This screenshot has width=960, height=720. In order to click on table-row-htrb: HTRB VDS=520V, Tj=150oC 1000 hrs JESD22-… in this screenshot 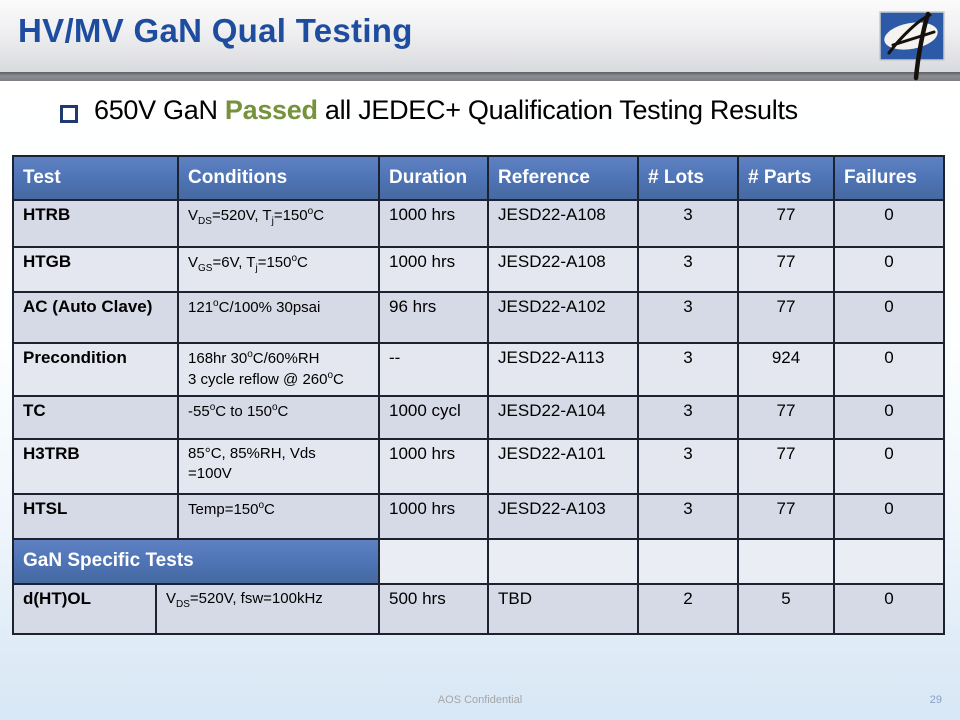, I will do `click(478, 223)`.